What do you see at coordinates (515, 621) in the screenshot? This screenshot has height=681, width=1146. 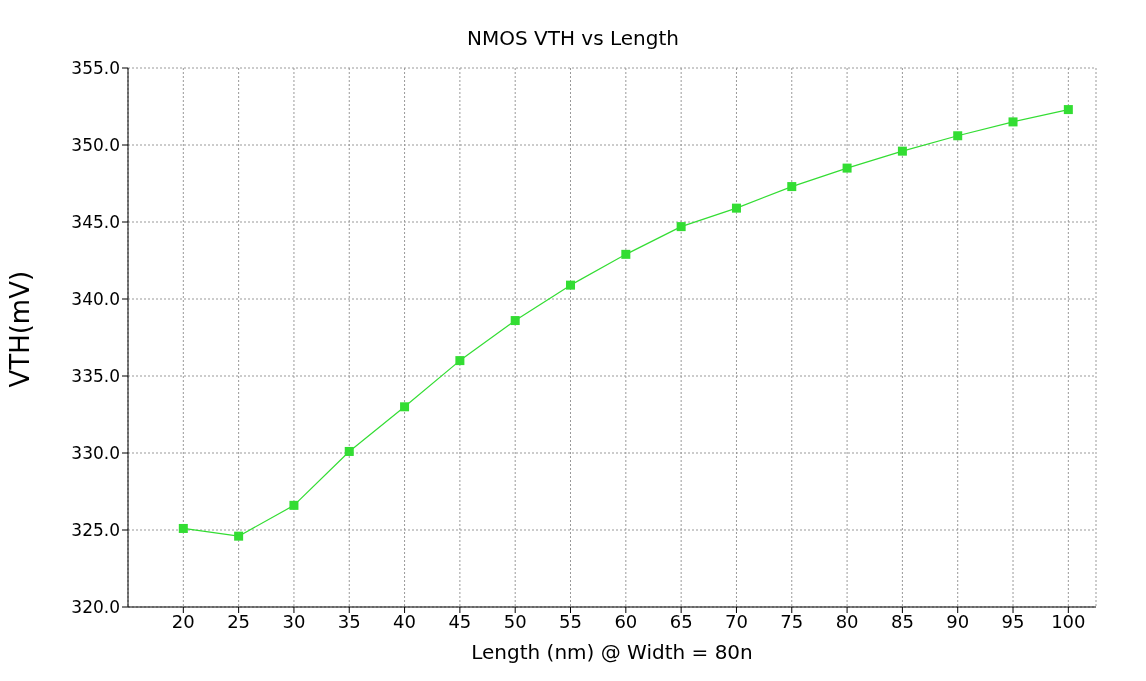 I see `x-tick-label: 50` at bounding box center [515, 621].